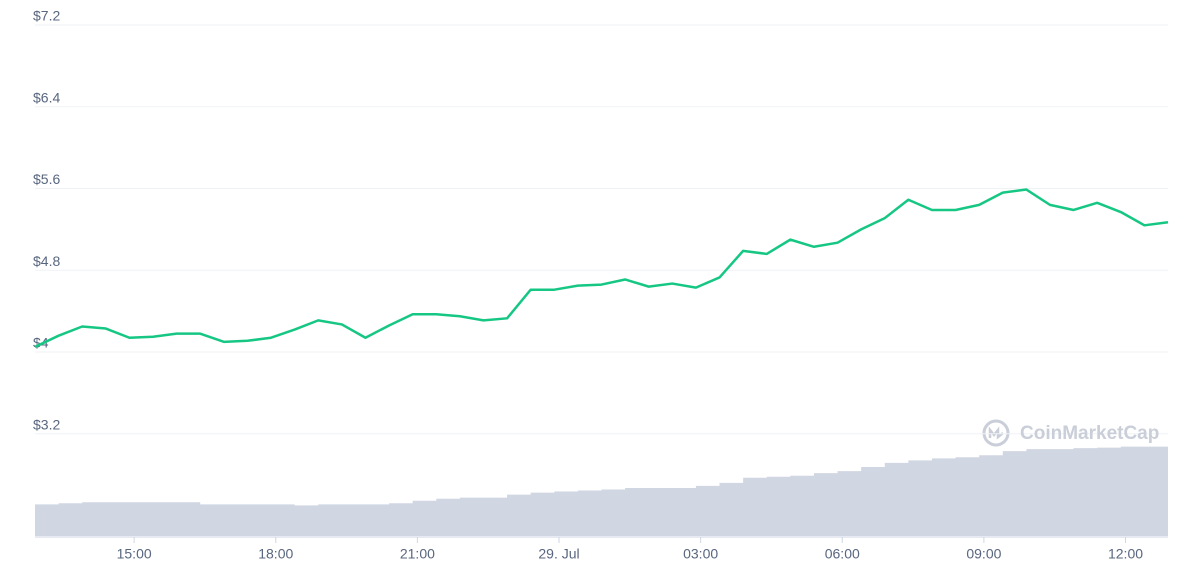 The width and height of the screenshot is (1184, 585). I want to click on y-tick-label: $7.2, so click(46, 16).